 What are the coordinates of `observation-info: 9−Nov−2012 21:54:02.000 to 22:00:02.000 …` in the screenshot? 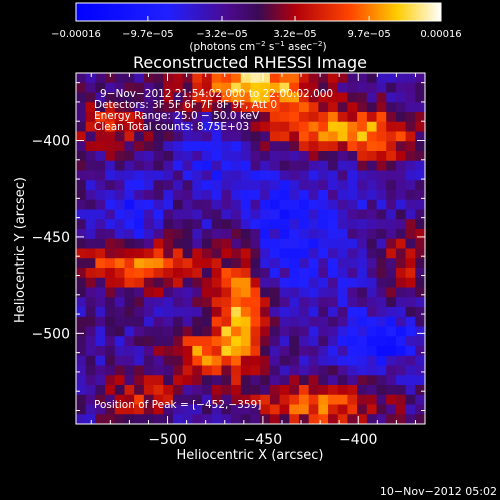 It's located at (213, 110).